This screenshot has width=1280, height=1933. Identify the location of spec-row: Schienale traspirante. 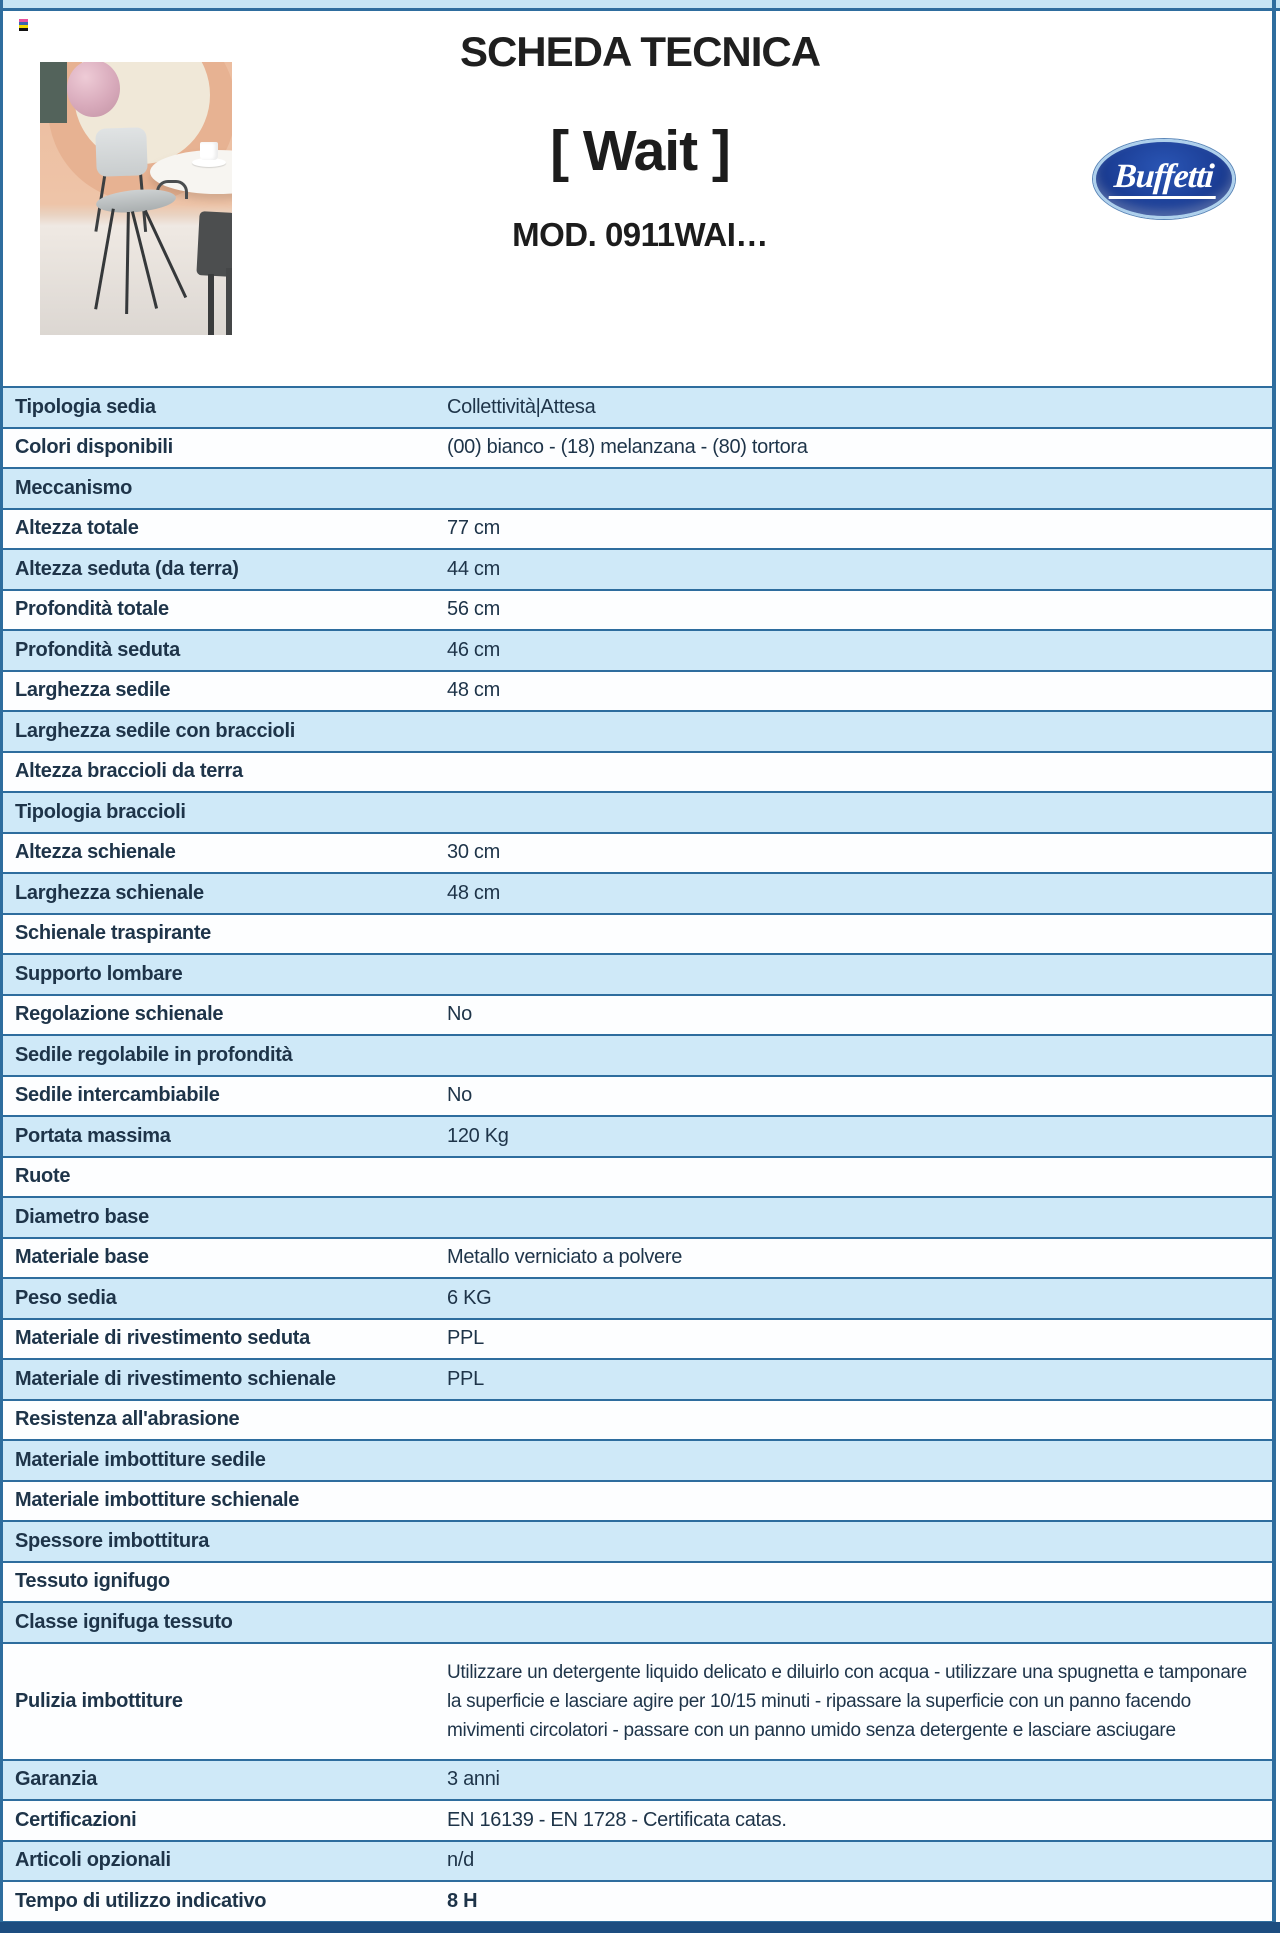
(637, 933).